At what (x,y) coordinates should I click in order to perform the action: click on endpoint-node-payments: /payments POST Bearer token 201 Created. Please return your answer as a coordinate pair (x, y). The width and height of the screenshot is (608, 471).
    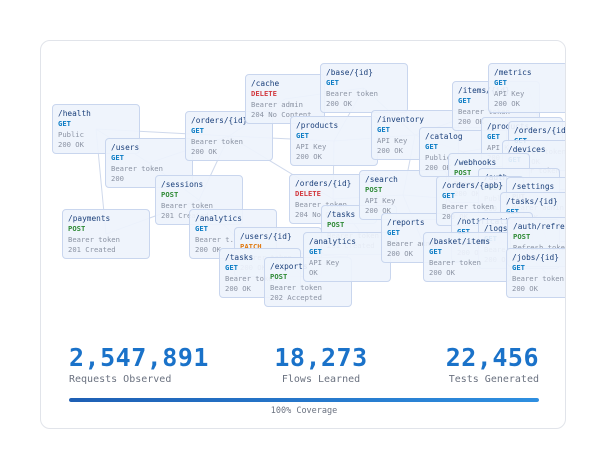
    Looking at the image, I should click on (106, 234).